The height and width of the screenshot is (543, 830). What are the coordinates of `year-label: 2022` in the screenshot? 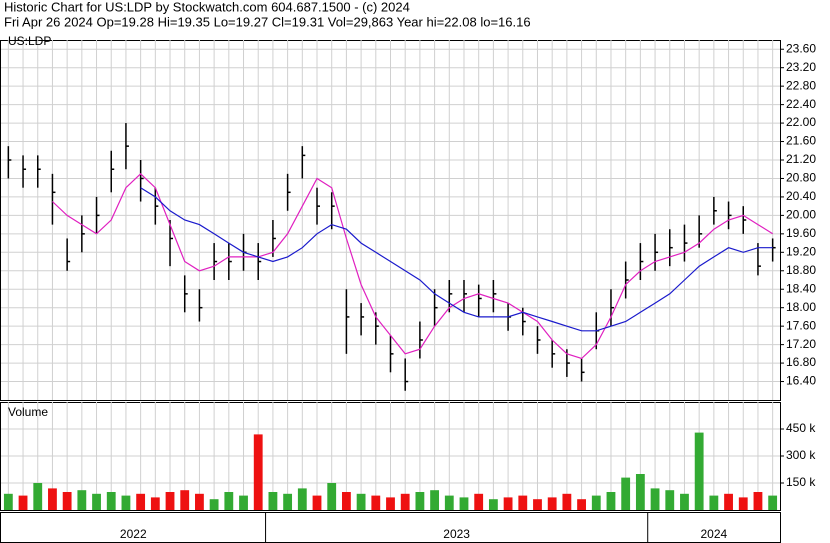 It's located at (133, 534).